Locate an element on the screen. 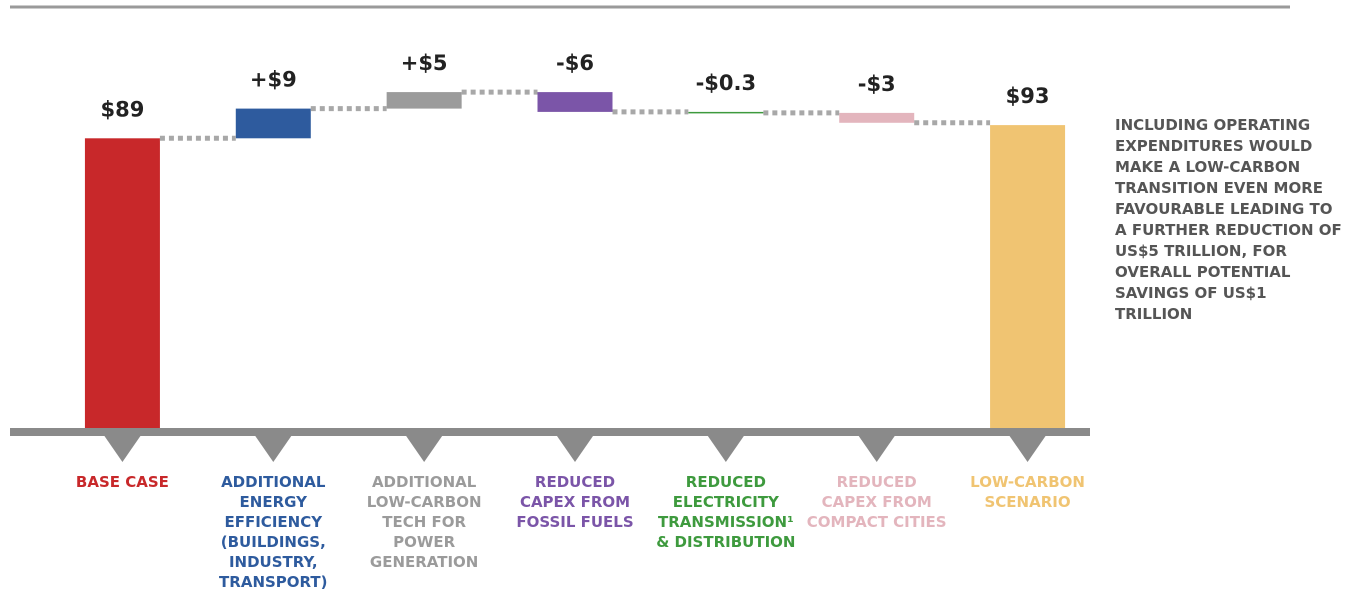 Image resolution: width=1353 pixels, height=612 pixels. value-label: $89 is located at coordinates (123, 109).